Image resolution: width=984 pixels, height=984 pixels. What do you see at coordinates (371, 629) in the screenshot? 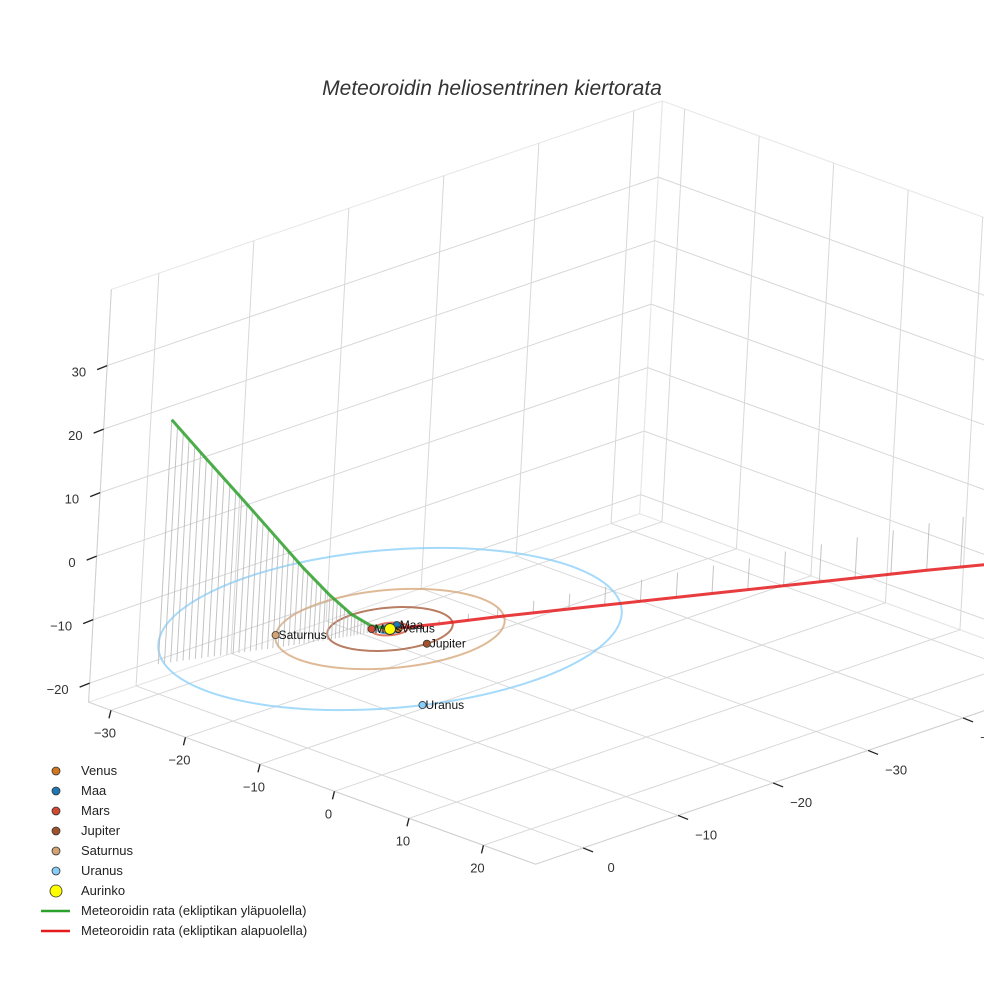
I see `planet-marker-mars` at bounding box center [371, 629].